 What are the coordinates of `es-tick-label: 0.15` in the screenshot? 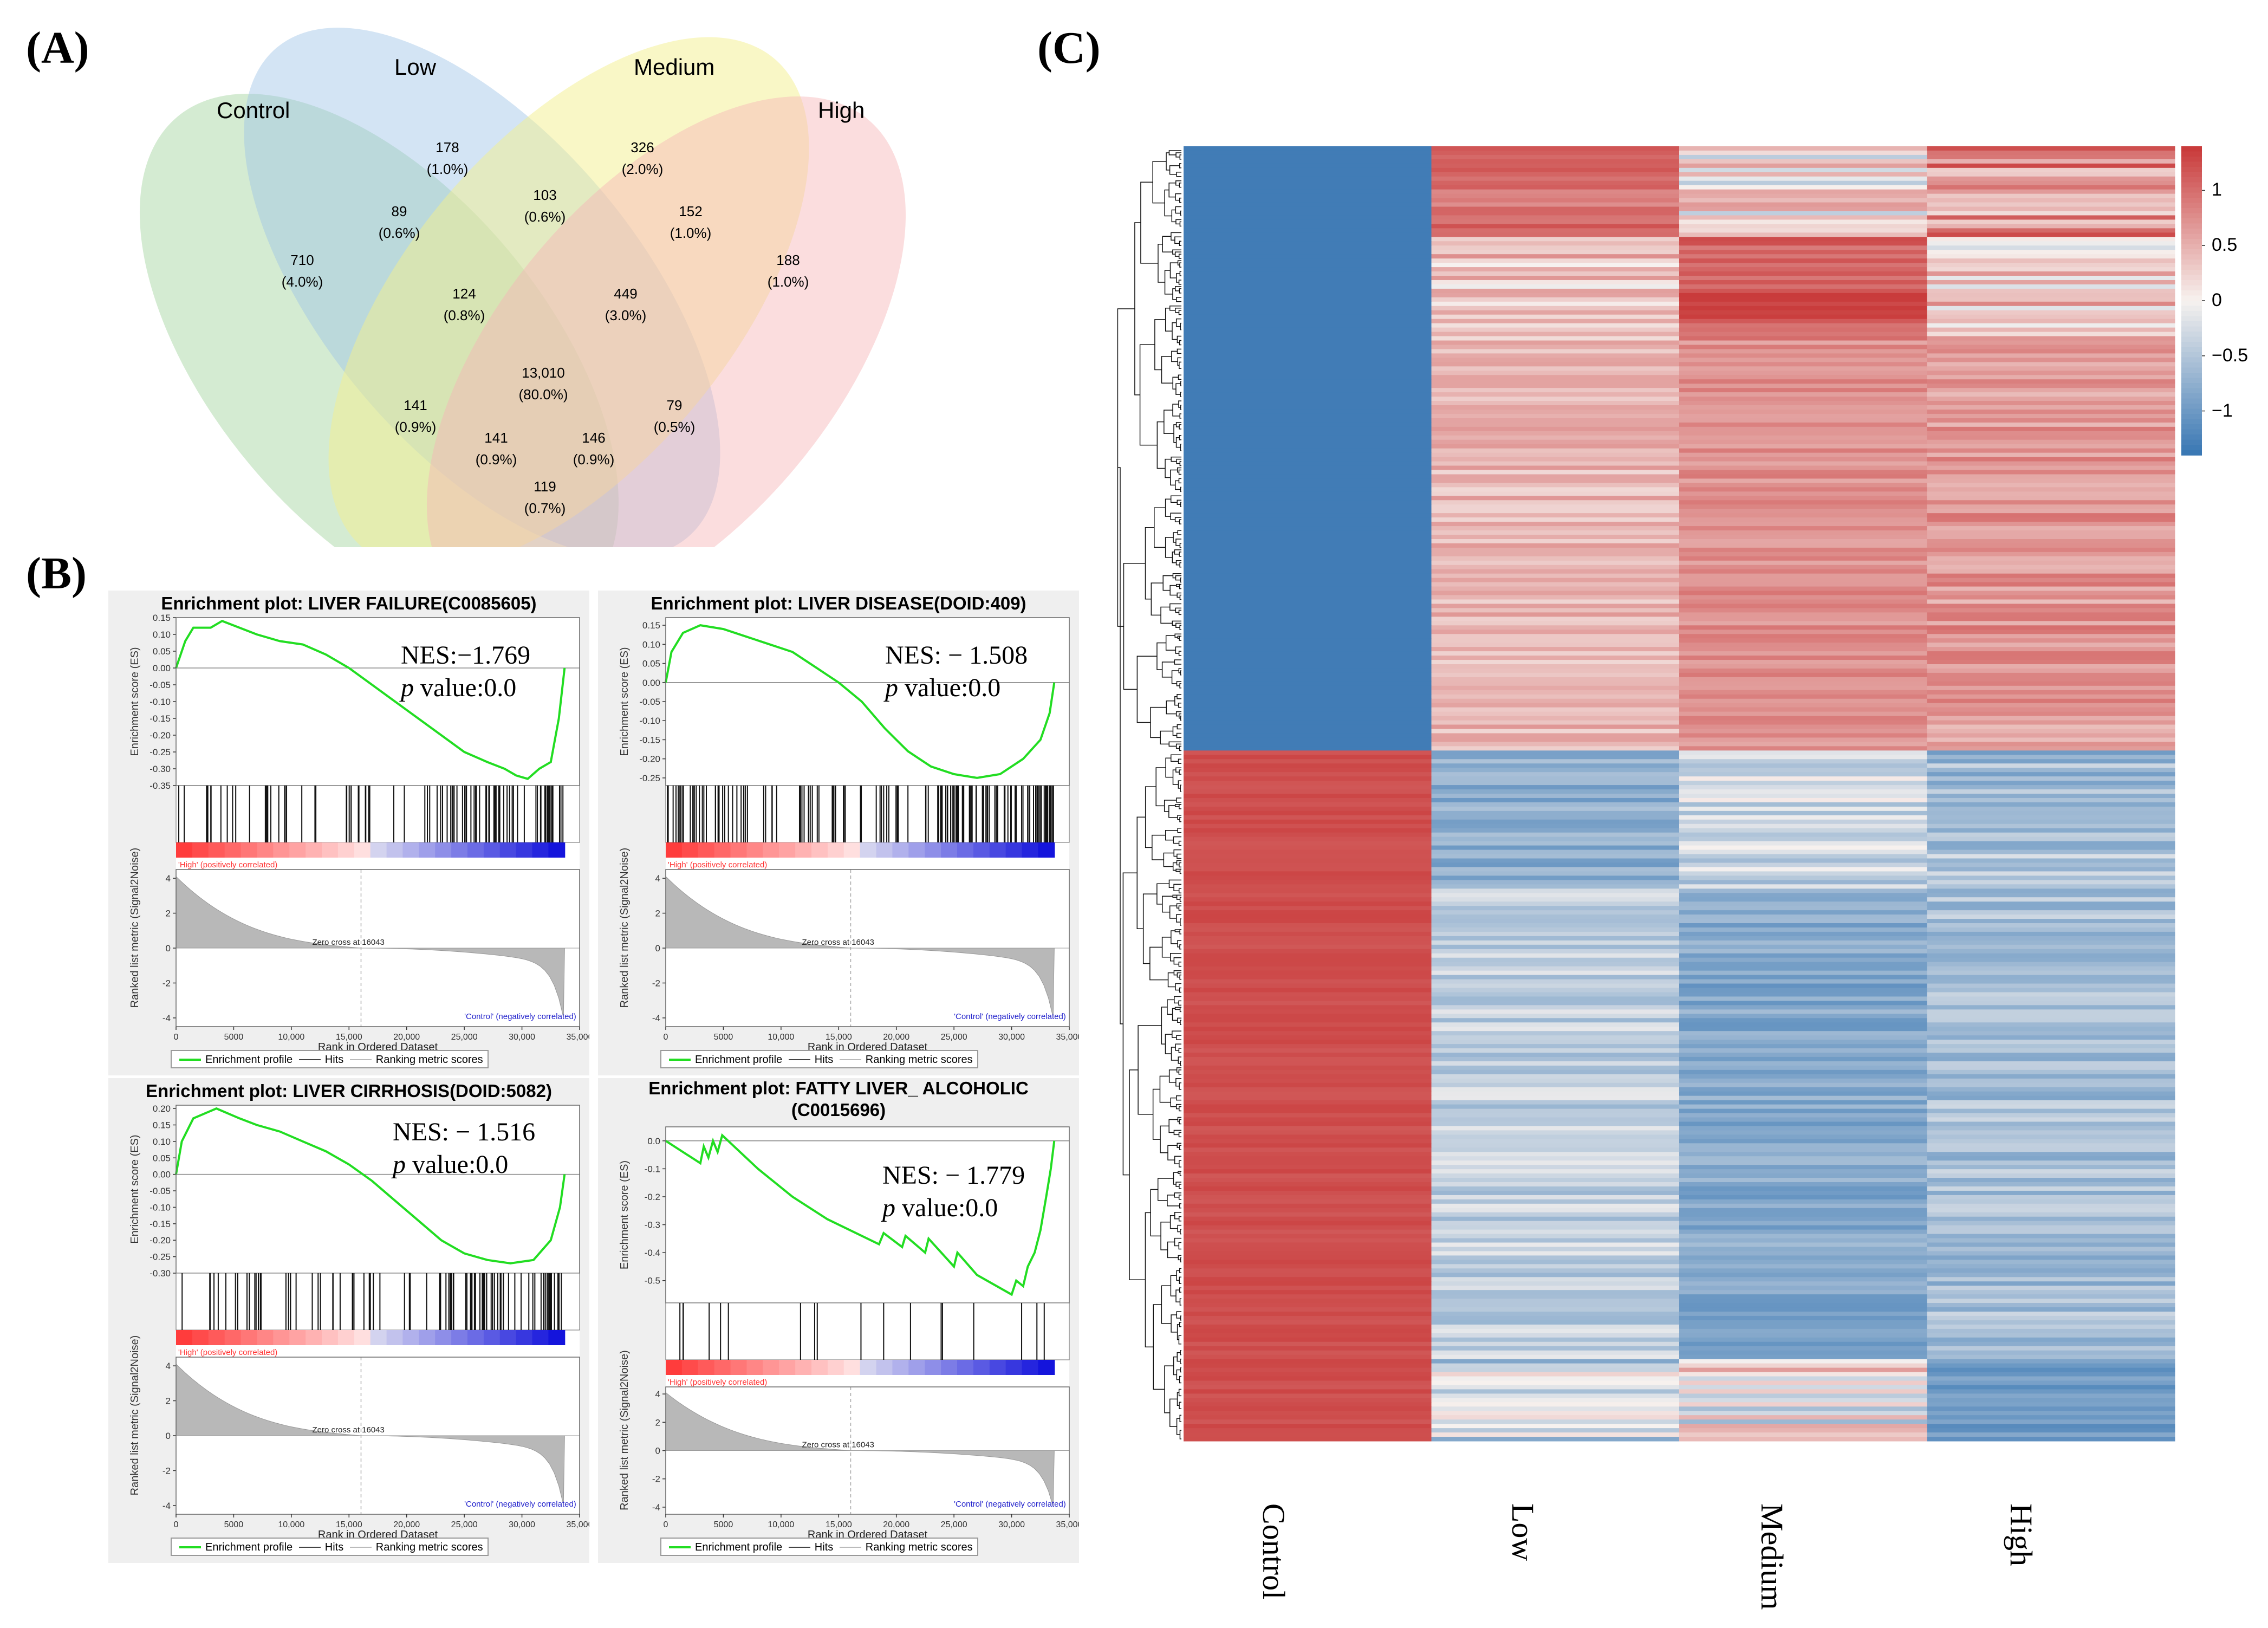 It's located at (162, 618).